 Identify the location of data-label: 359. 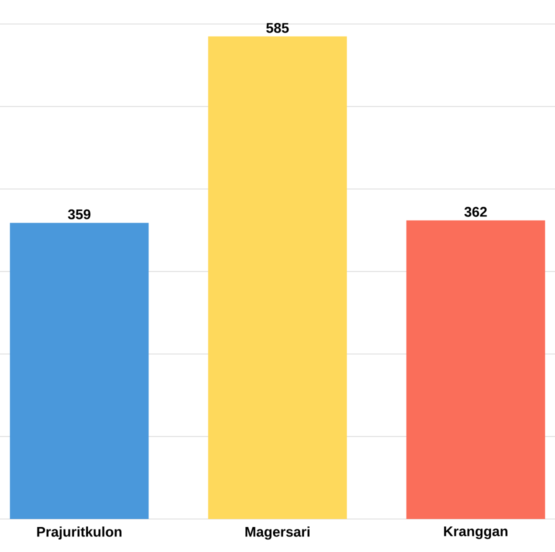
(79, 214).